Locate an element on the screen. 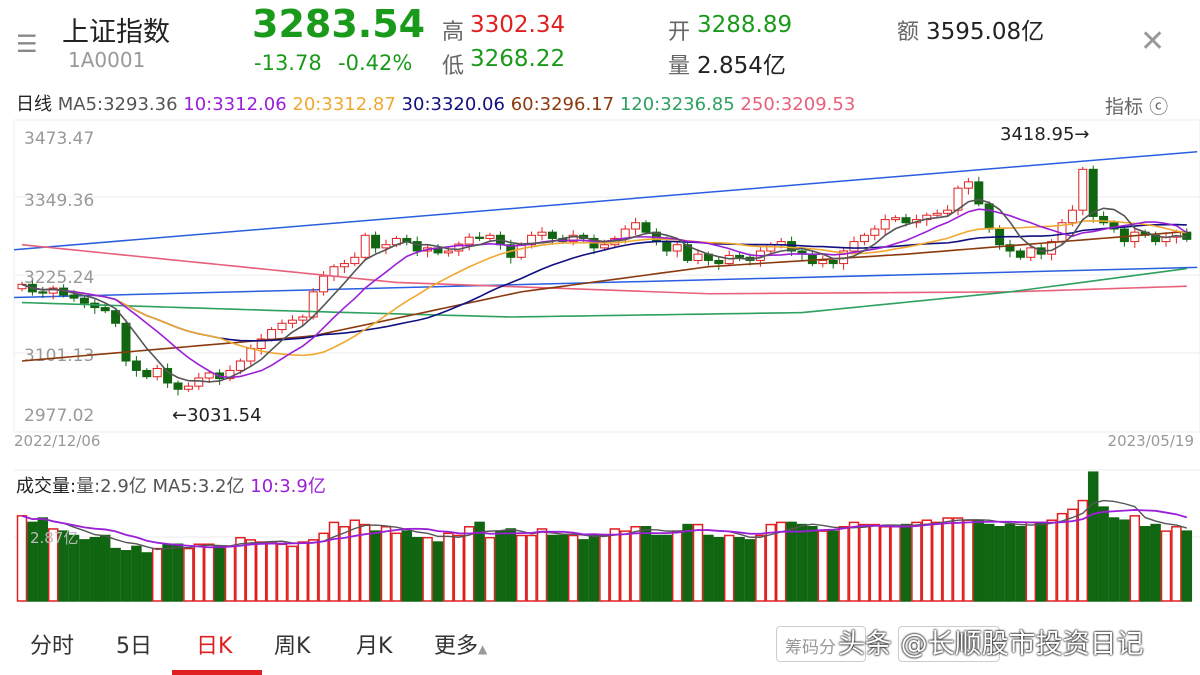 The height and width of the screenshot is (675, 1200). ma5-label: MA5:3293.36 is located at coordinates (117, 104).